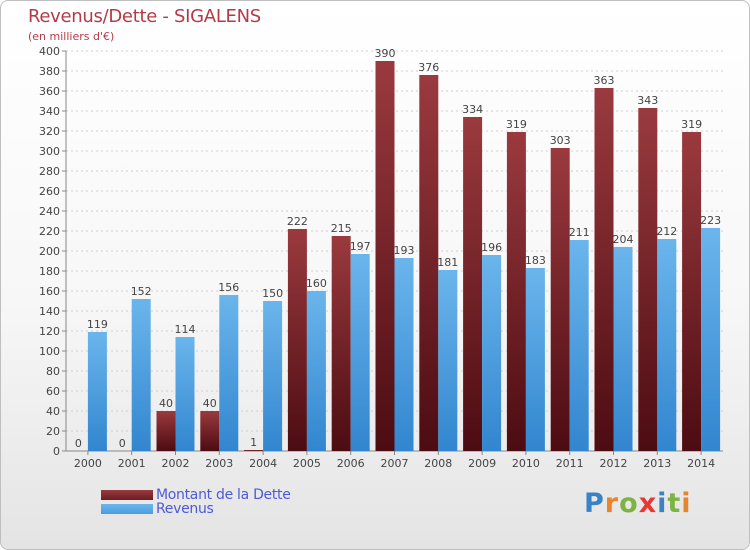  What do you see at coordinates (49, 251) in the screenshot?
I see `y-tick-label: 200` at bounding box center [49, 251].